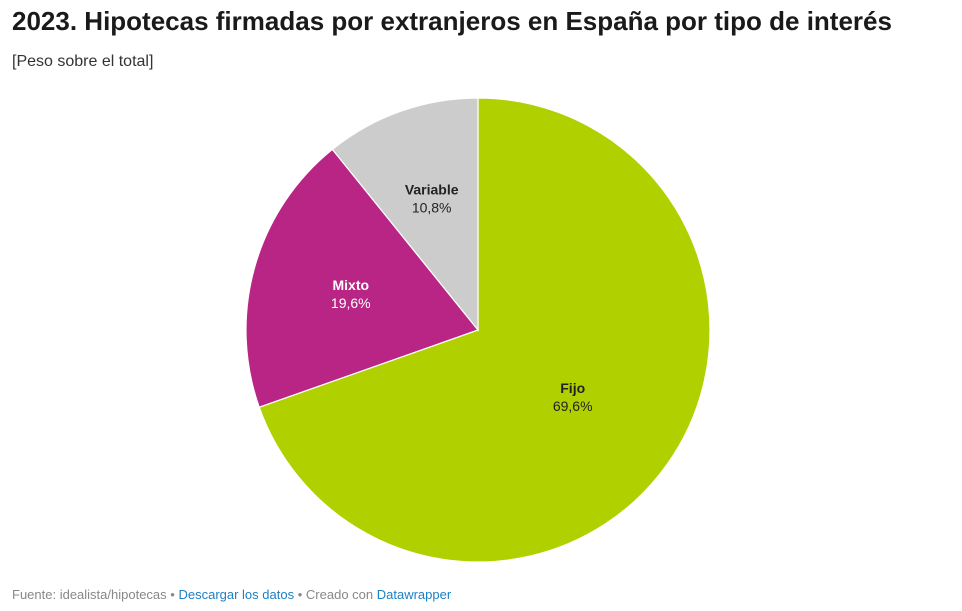 The height and width of the screenshot is (611, 962). Describe the element at coordinates (339, 594) in the screenshot. I see `created-with-text: Creado con` at that location.